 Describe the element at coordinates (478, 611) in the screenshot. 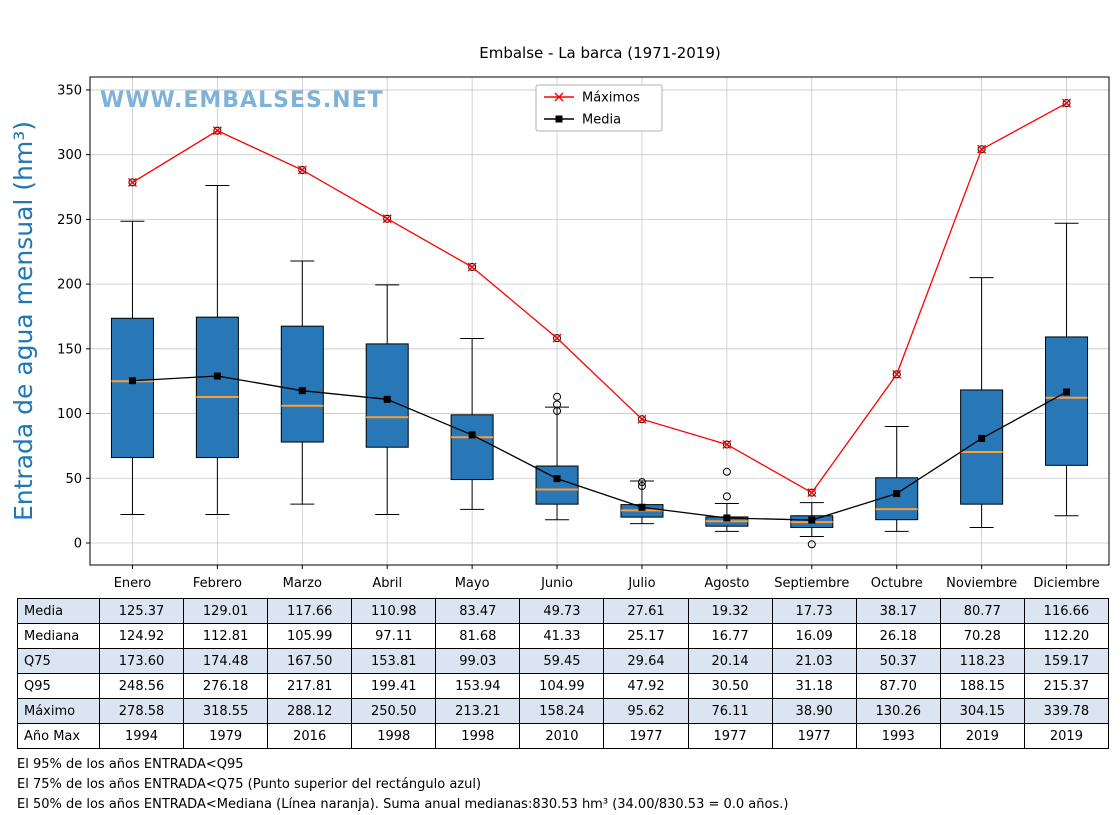

I see `table-cell: 83.47` at that location.